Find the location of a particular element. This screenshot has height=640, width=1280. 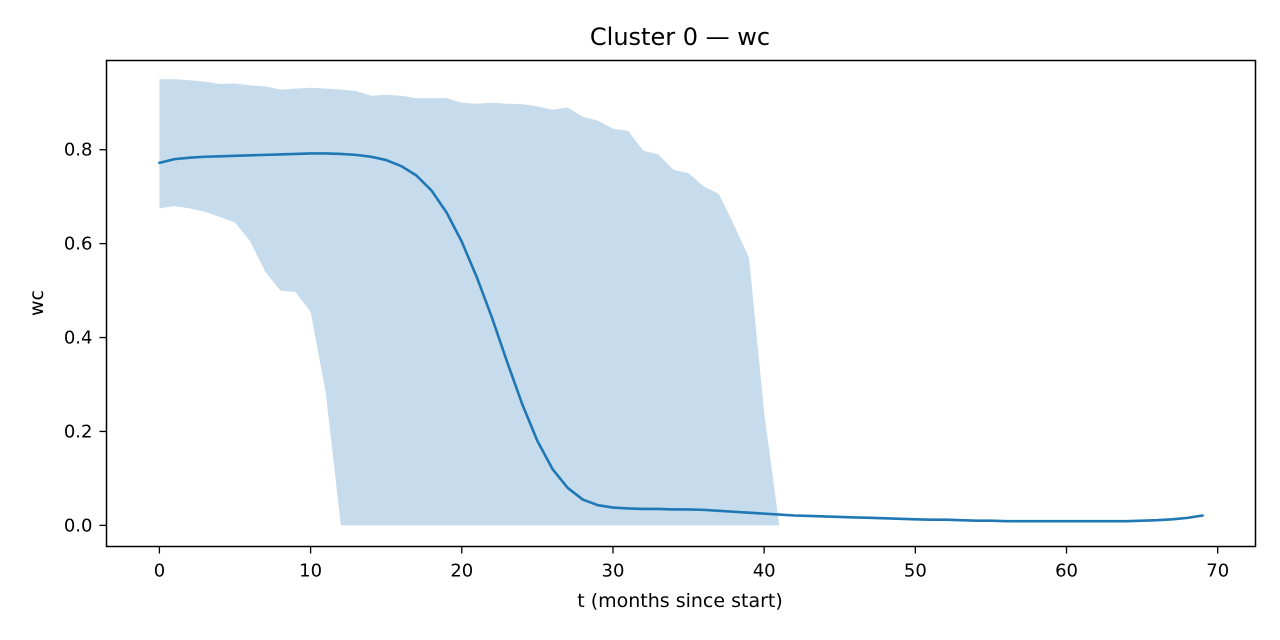

x-tick-label: 20 is located at coordinates (461, 571).